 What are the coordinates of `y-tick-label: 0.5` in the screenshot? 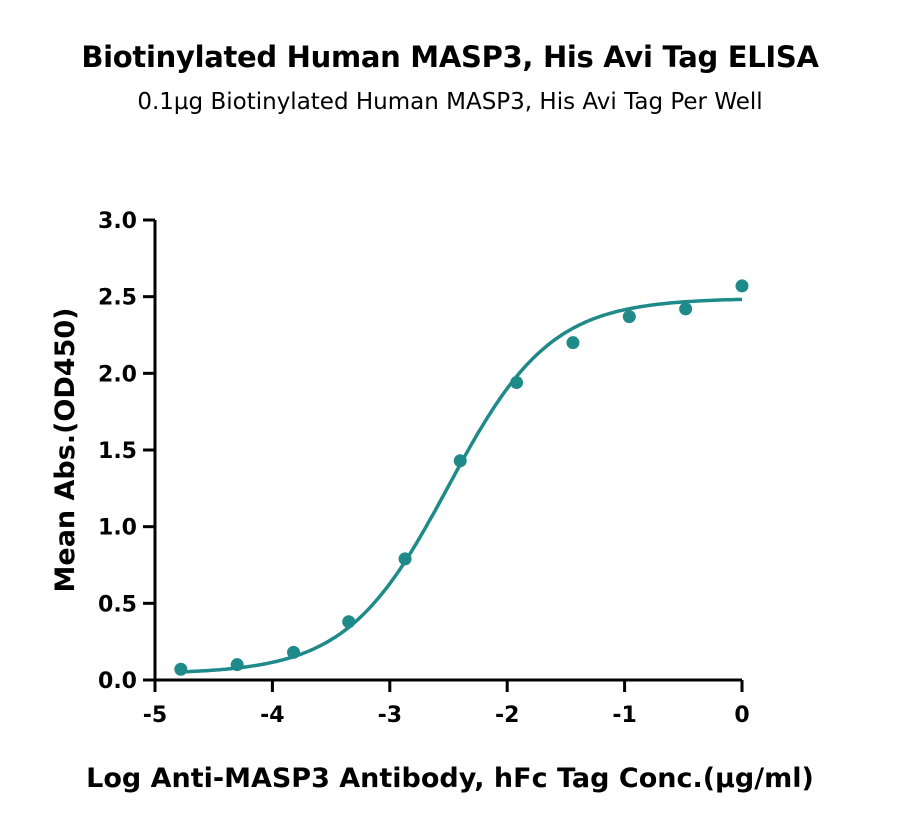 It's located at (117, 604).